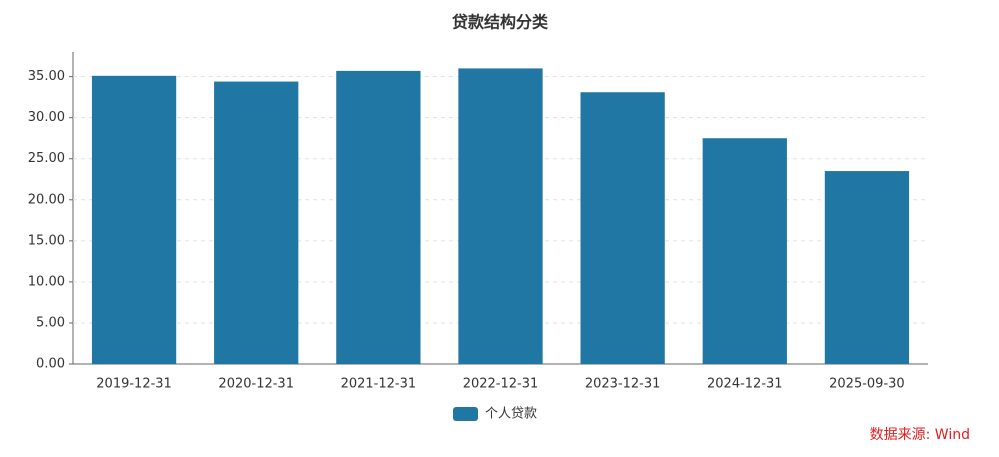  Describe the element at coordinates (46, 281) in the screenshot. I see `y-tick-label: 10.00` at that location.